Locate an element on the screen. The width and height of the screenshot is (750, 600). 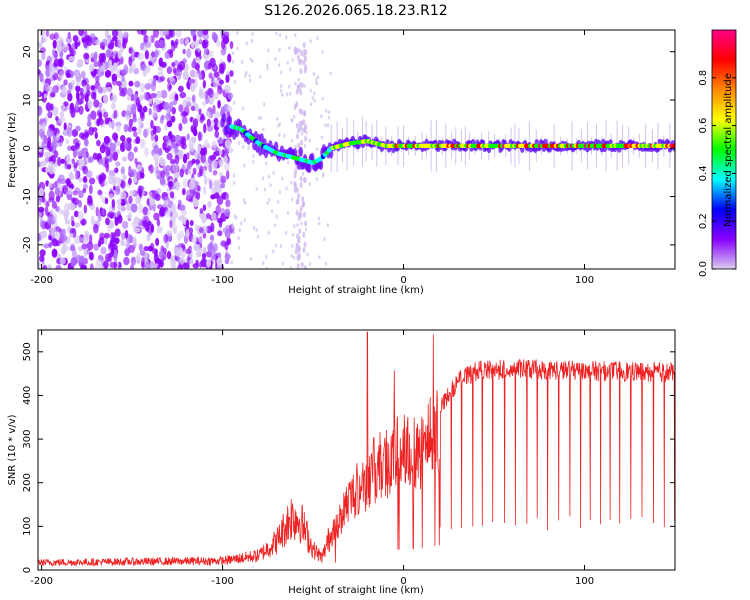
snr-y-tick-label: 100 is located at coordinates (27, 526).